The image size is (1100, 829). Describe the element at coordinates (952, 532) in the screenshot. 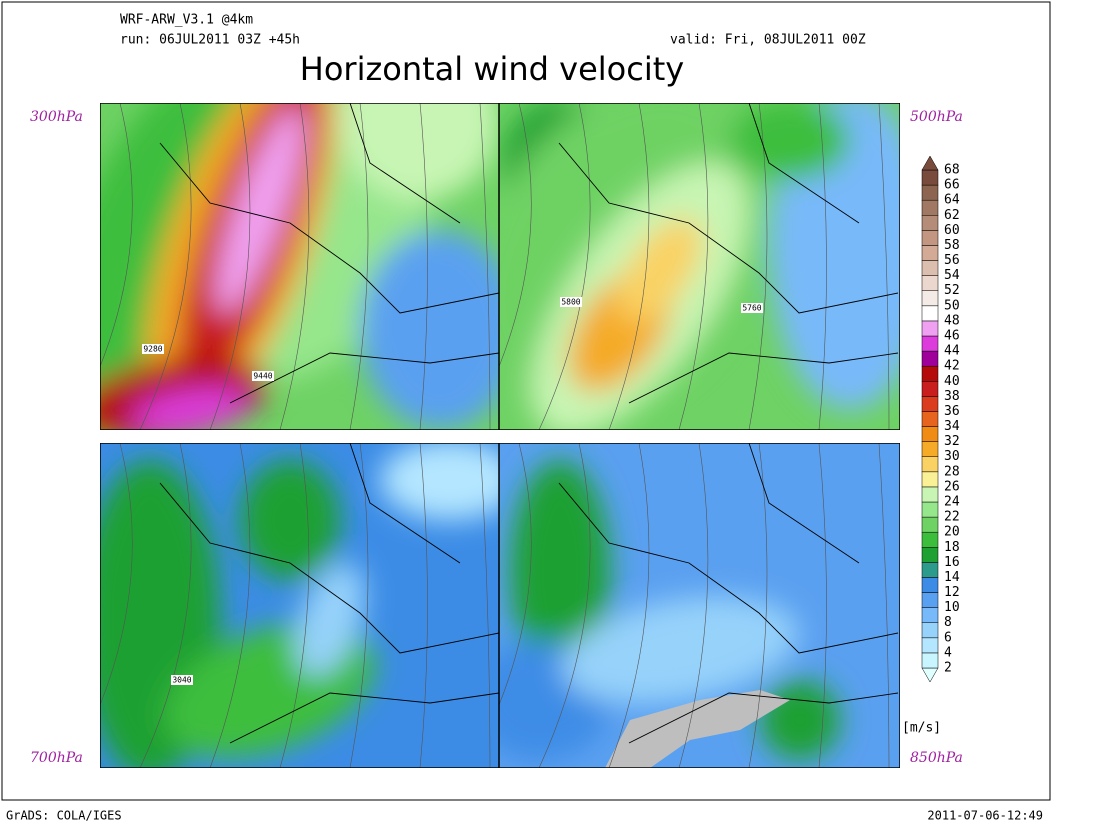

I see `colorbar-label: 20` at that location.